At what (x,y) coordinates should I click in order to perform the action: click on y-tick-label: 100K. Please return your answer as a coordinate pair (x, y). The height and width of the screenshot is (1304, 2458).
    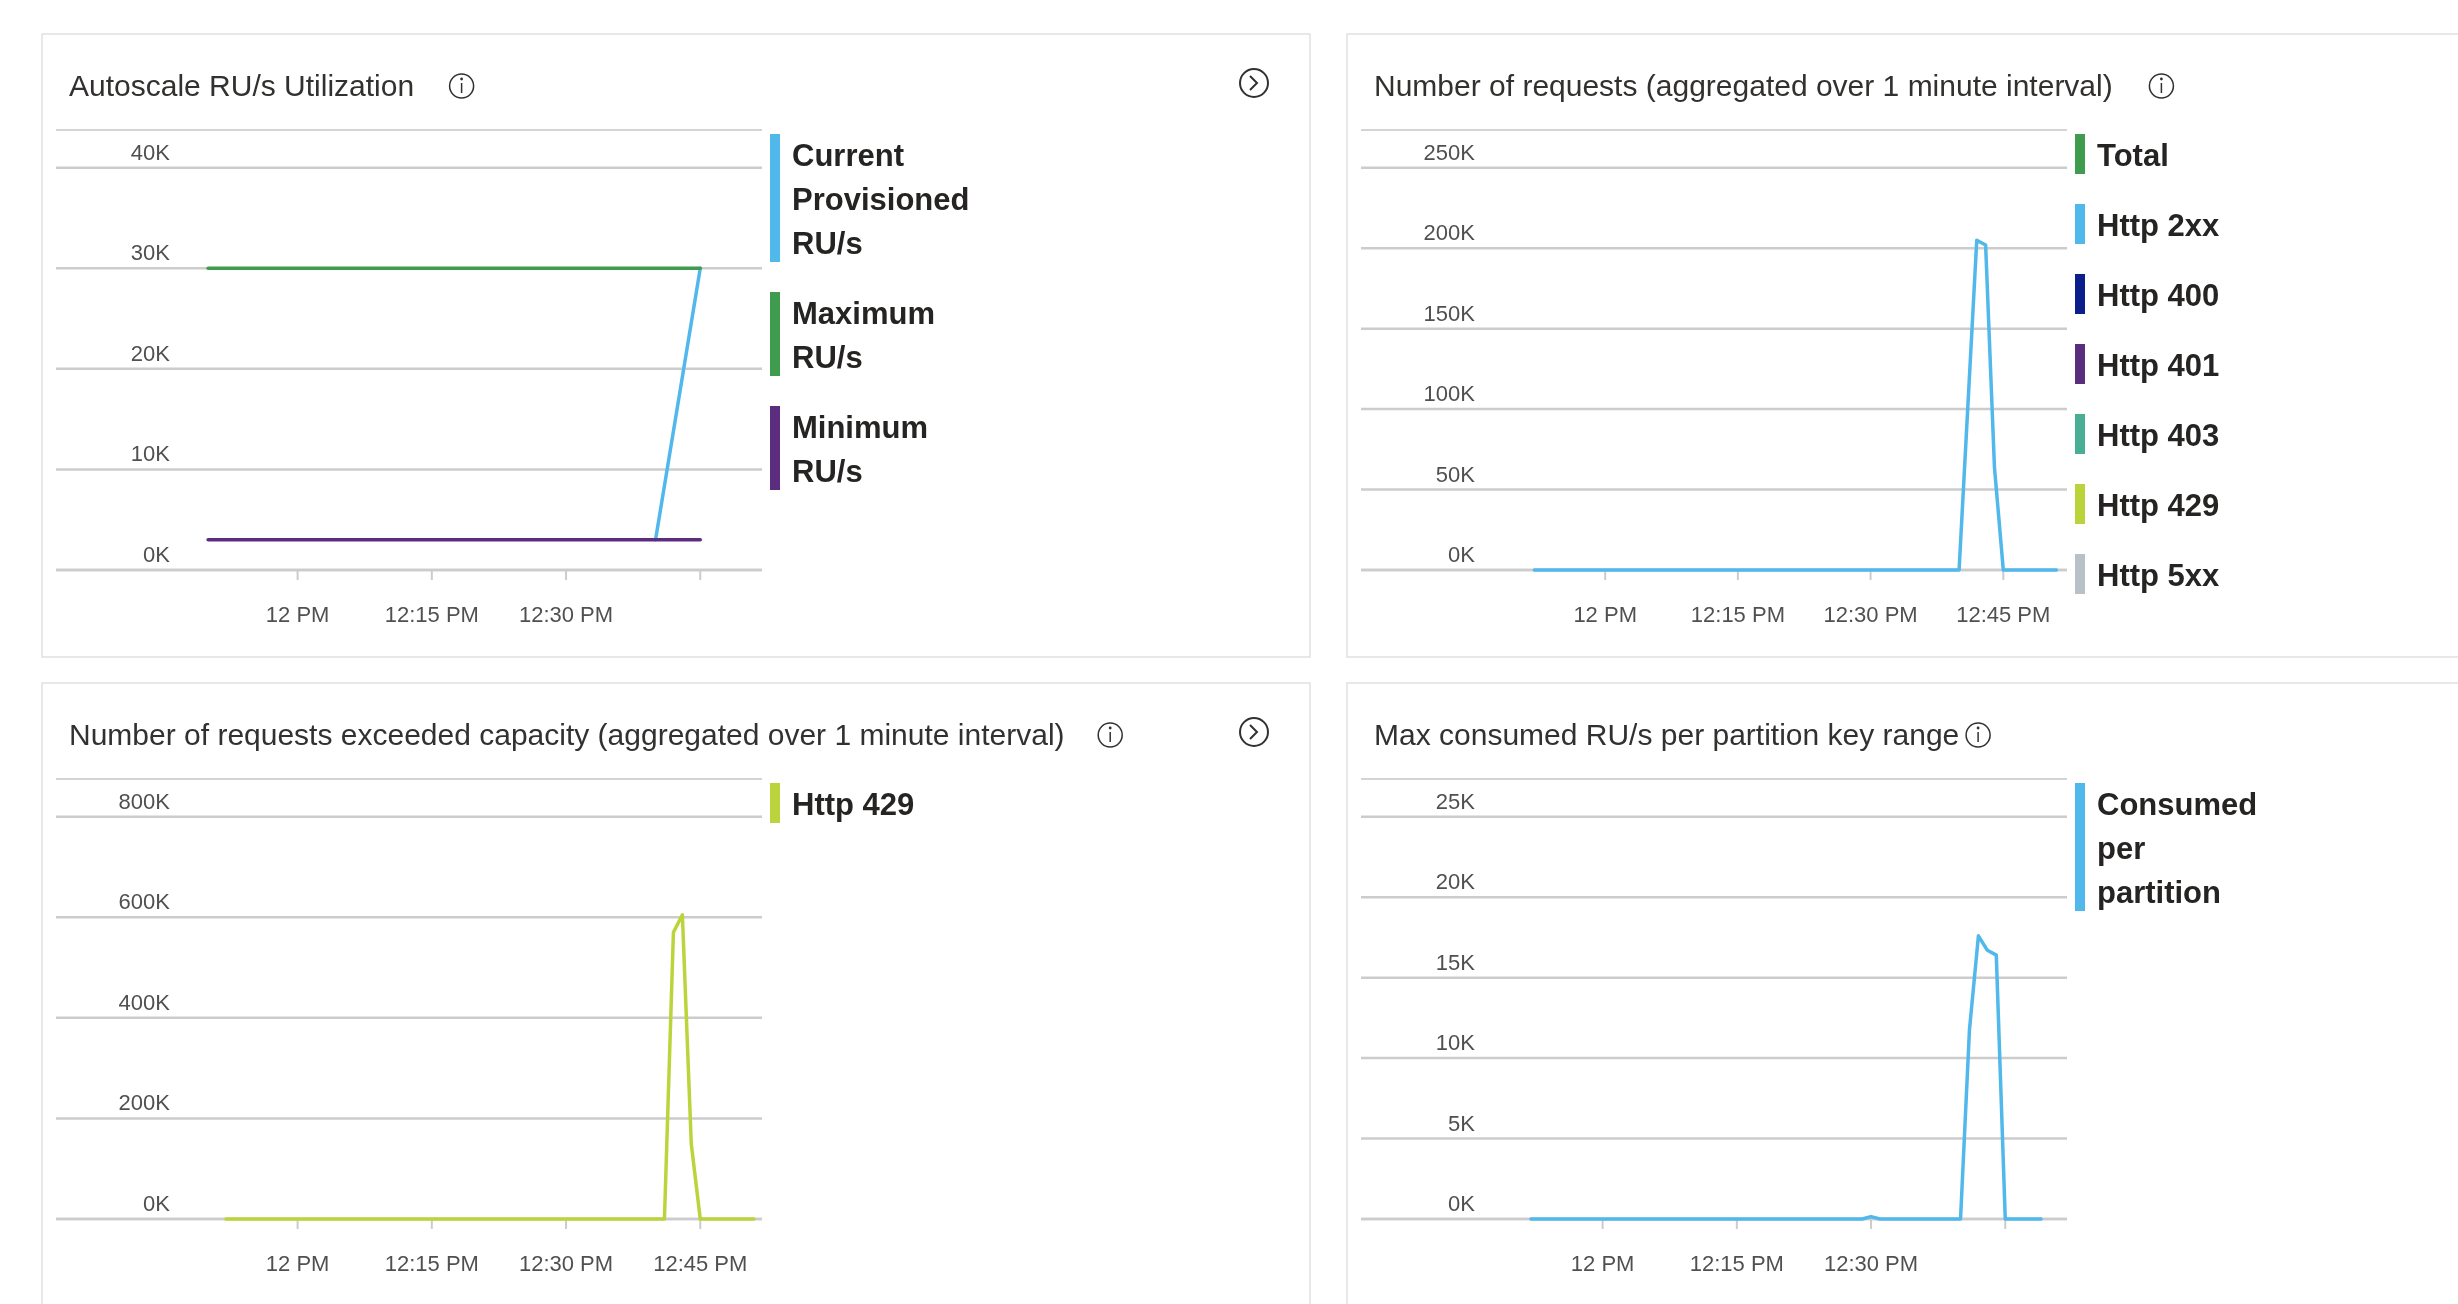
    Looking at the image, I should click on (1449, 394).